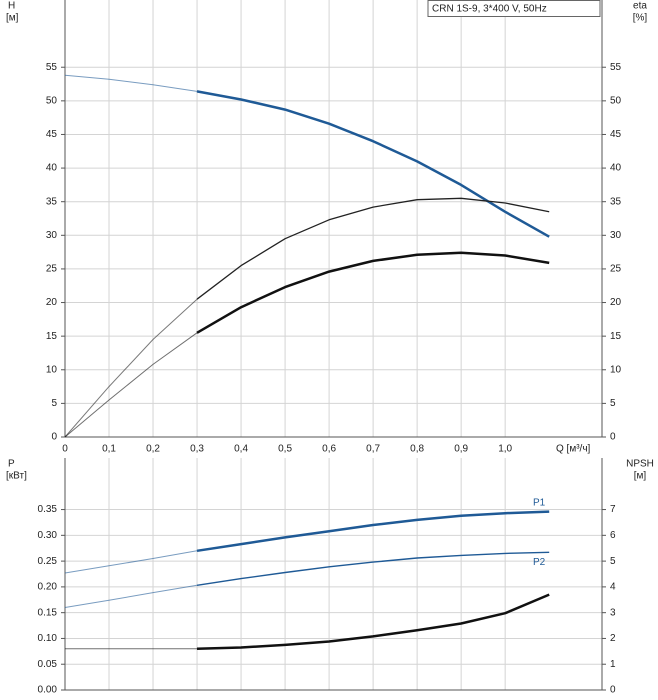 The image size is (658, 700). I want to click on y-tick-label: 35, so click(52, 201).